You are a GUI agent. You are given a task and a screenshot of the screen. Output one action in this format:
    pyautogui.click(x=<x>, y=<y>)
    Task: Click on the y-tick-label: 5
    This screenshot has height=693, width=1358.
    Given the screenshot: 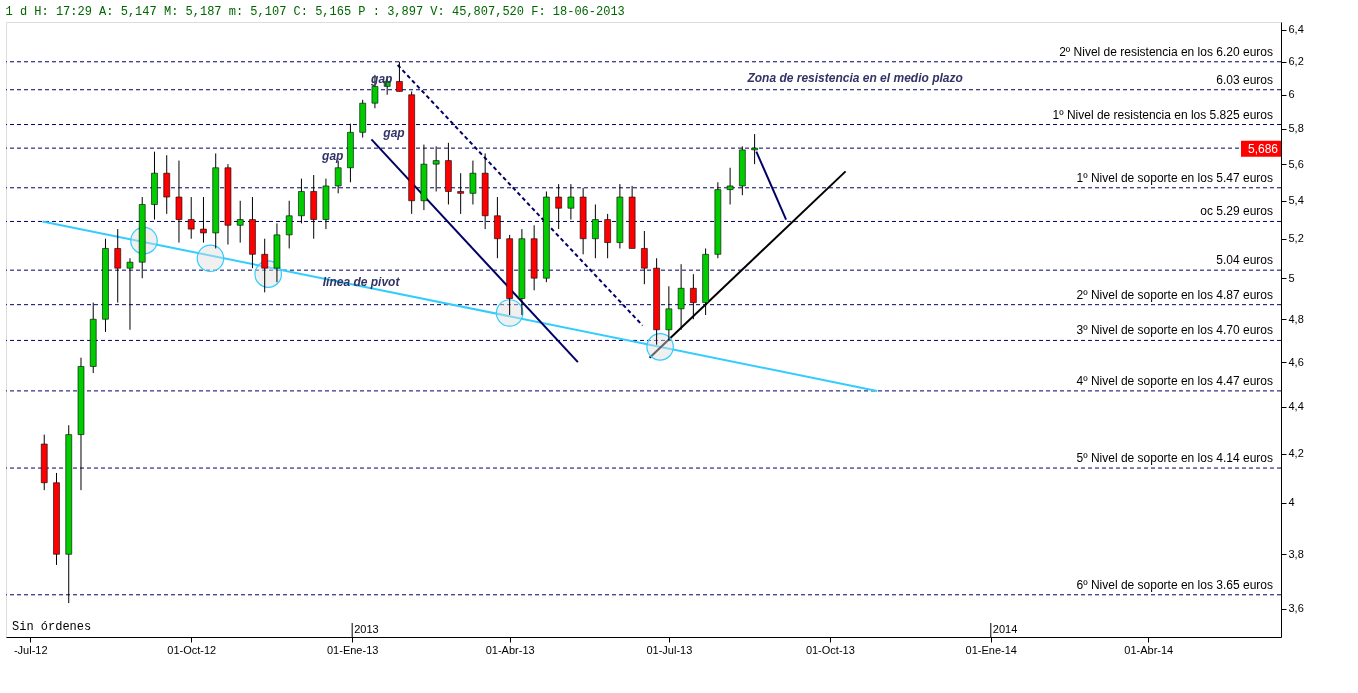 What is the action you would take?
    pyautogui.click(x=1291, y=277)
    